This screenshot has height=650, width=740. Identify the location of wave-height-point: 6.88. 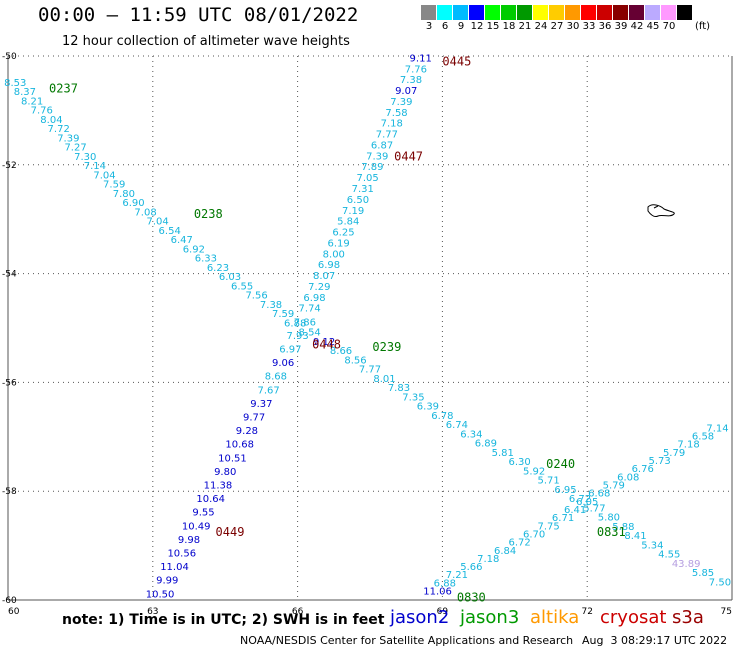
(295, 323).